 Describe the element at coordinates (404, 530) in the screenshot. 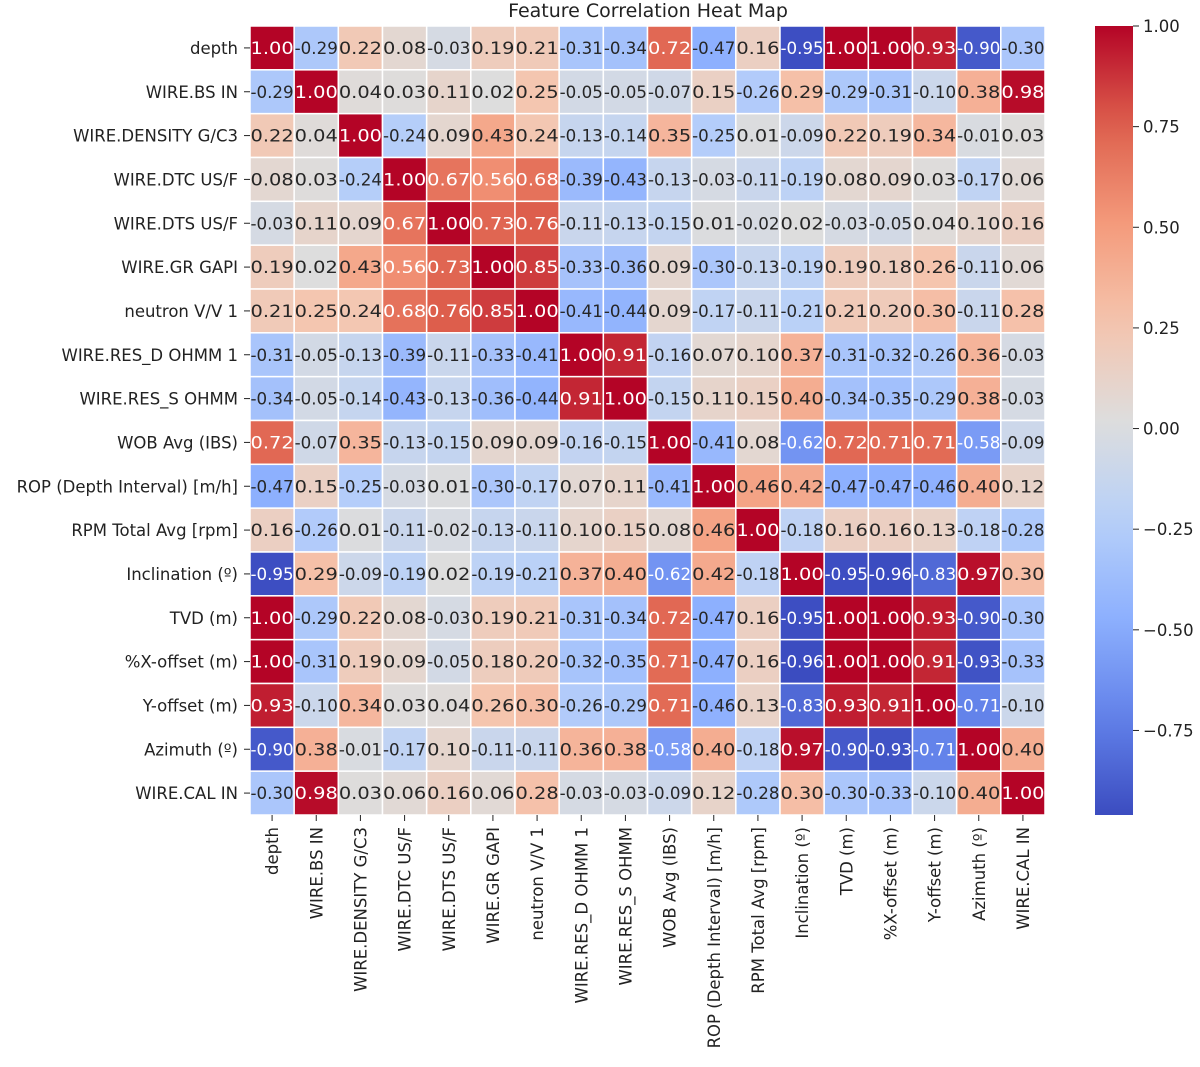

I see `cell-value-label: -0.11` at that location.